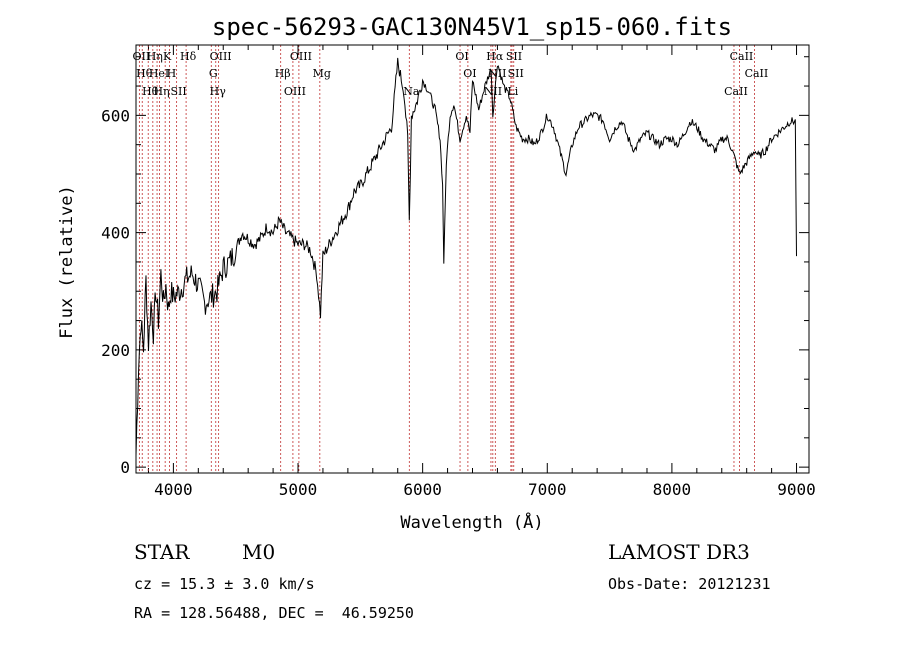 The height and width of the screenshot is (649, 900). Describe the element at coordinates (322, 73) in the screenshot. I see `line-label: Mg` at that location.